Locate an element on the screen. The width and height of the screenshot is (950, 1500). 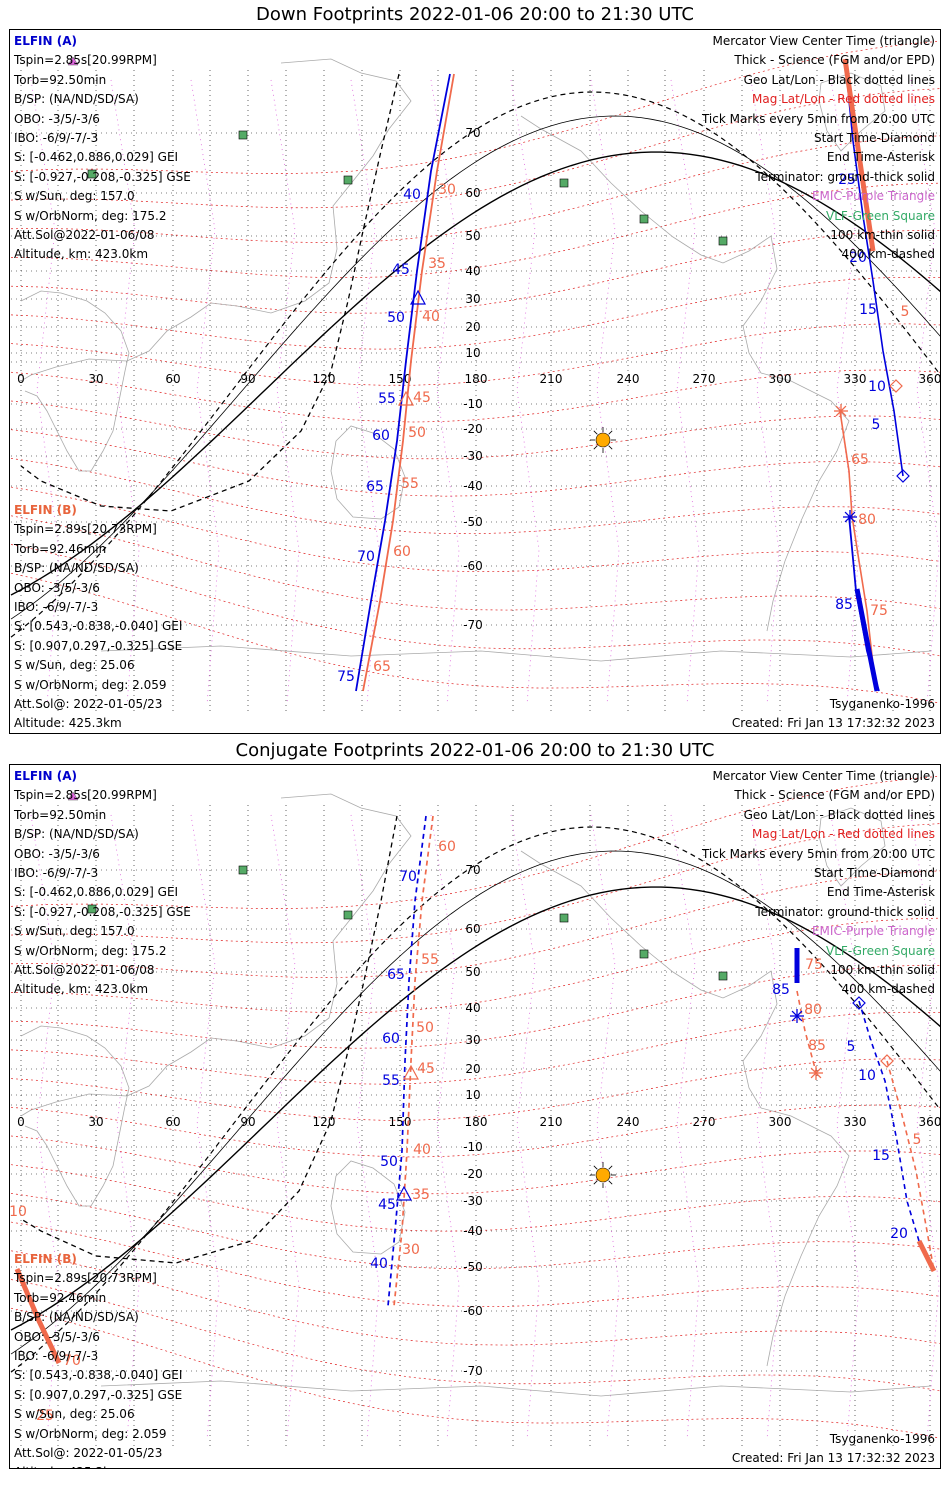
elfin-b-track is located at coordinates (413, 1061).